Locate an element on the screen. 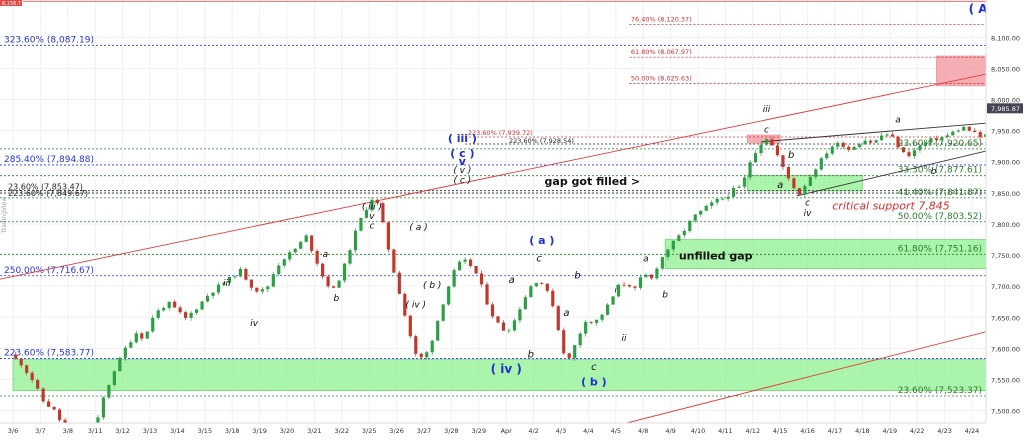 This screenshot has width=1024, height=441. wave-label: ( a ) is located at coordinates (541, 240).